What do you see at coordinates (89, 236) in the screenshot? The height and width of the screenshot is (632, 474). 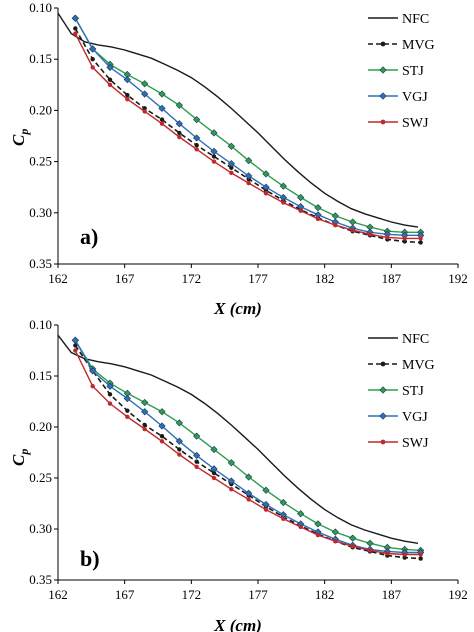 I see `panel-label: a)` at bounding box center [89, 236].